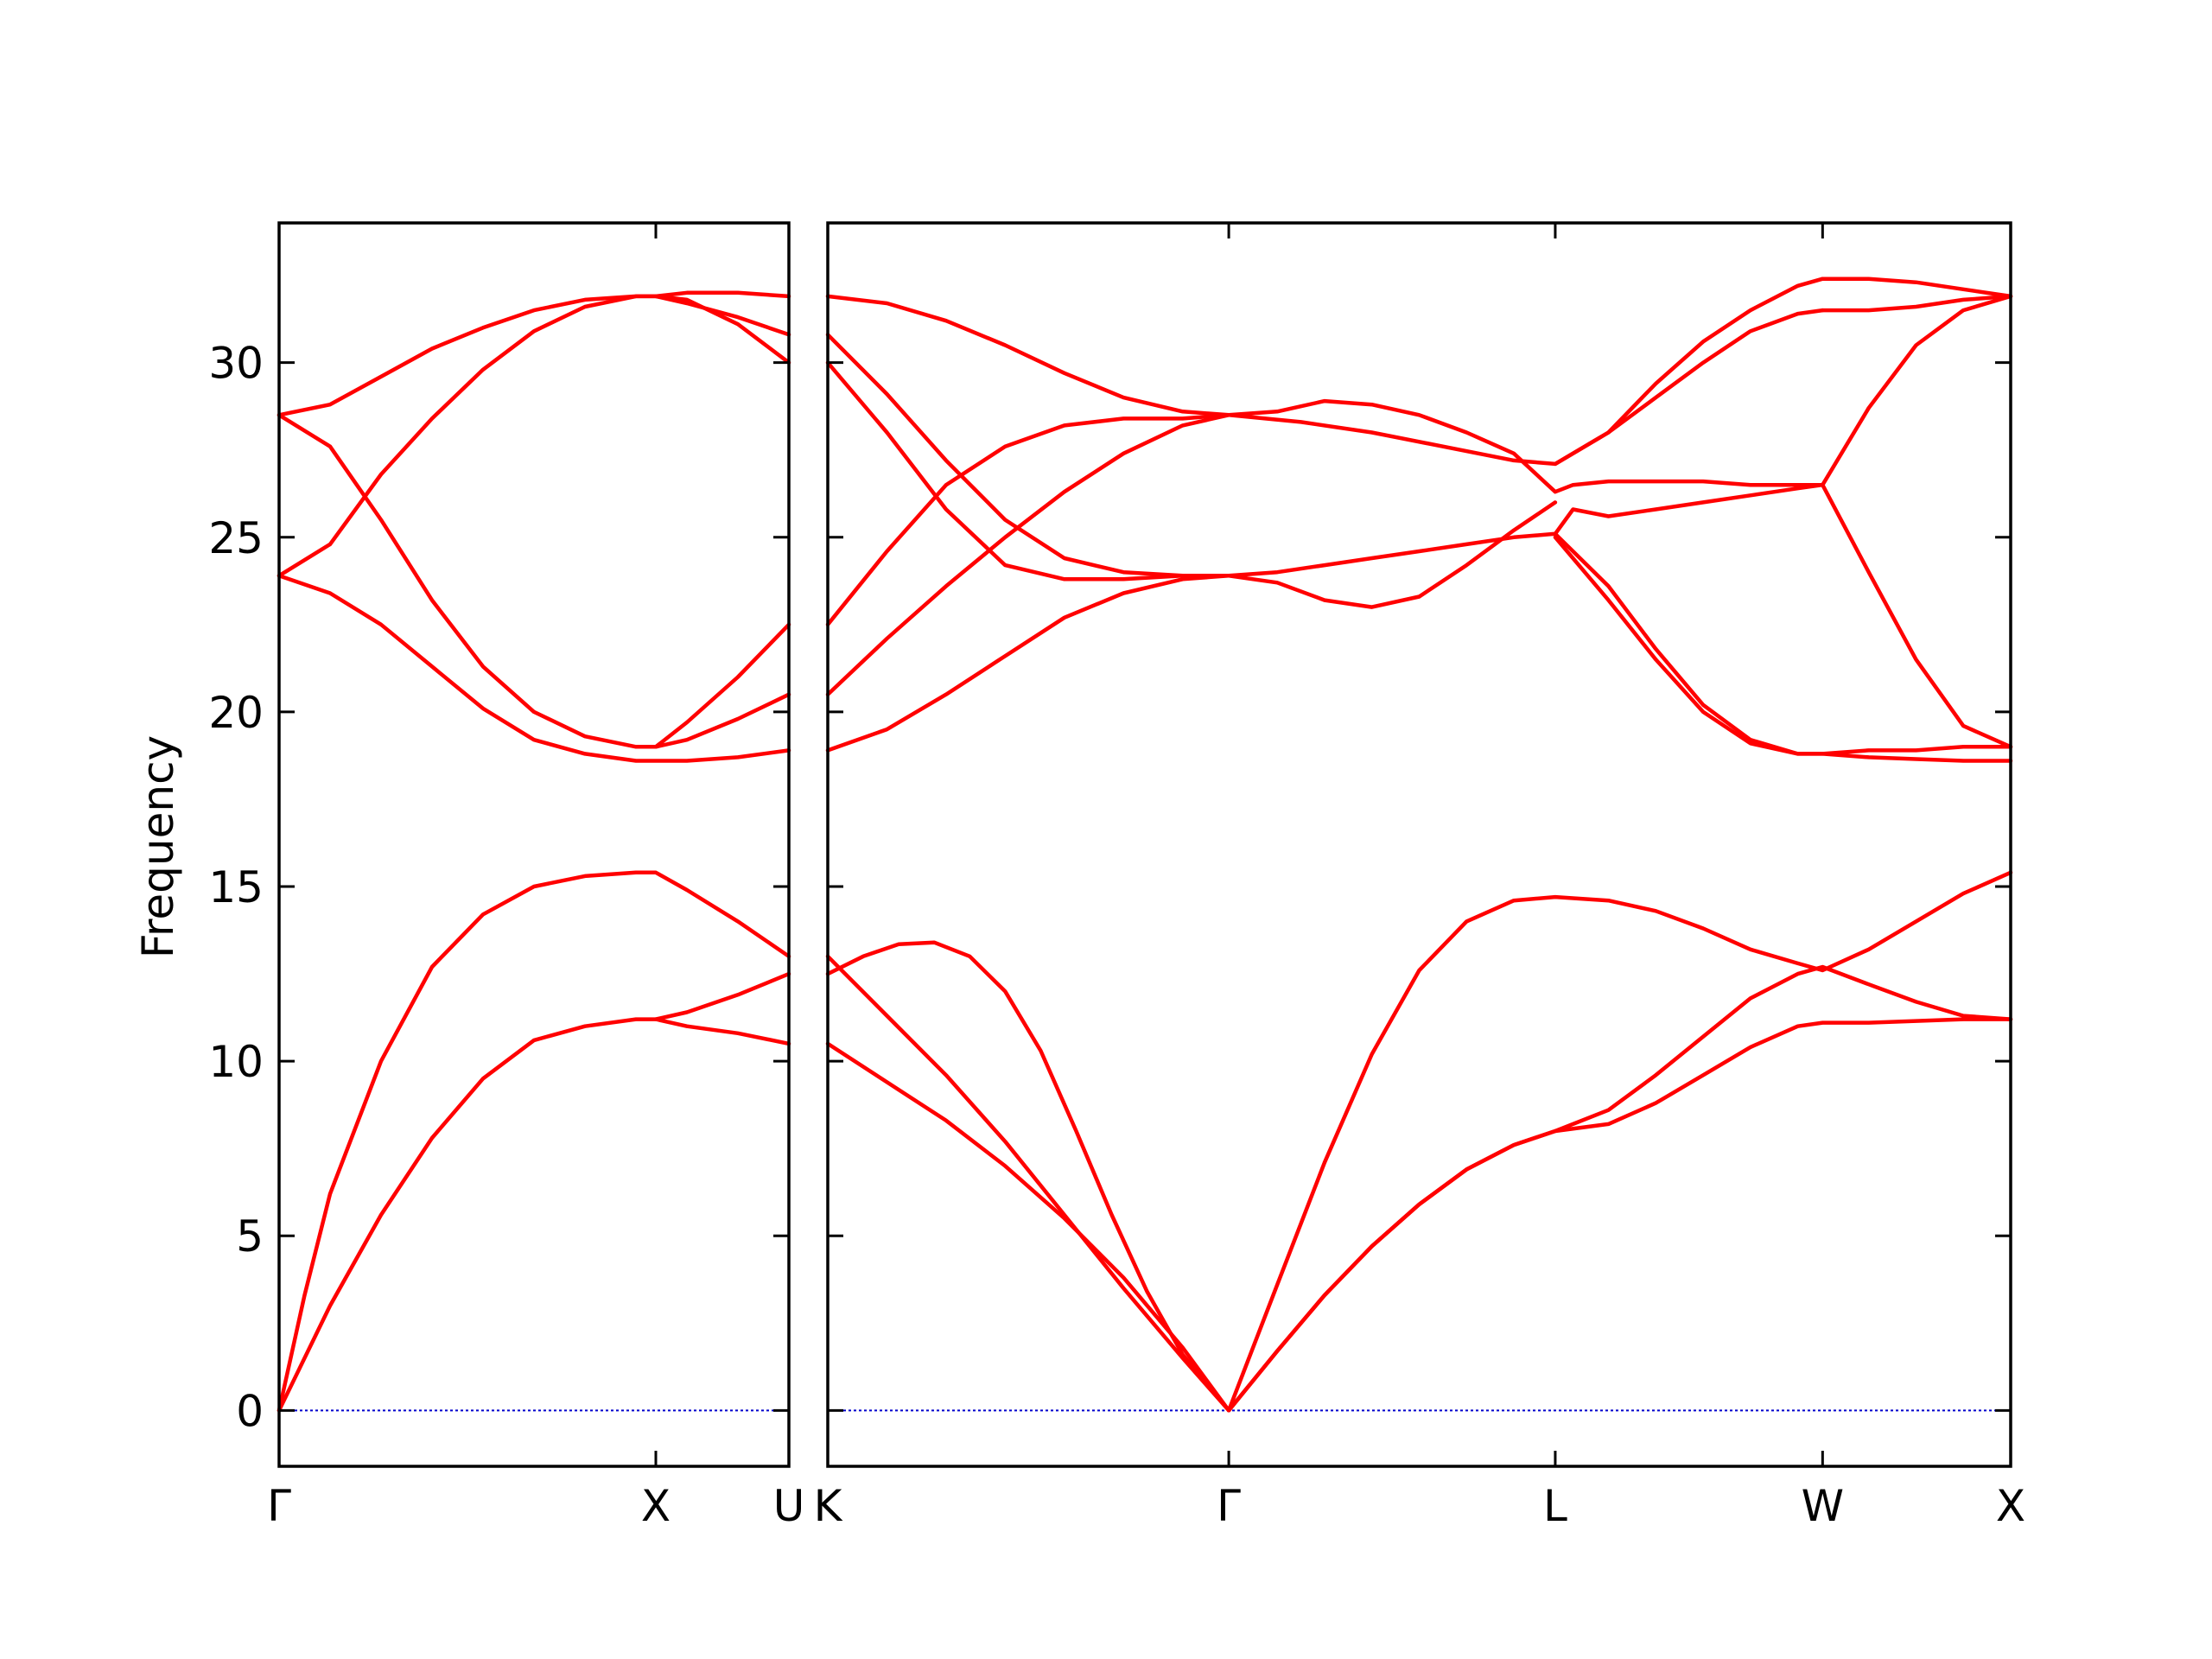  What do you see at coordinates (1555, 1506) in the screenshot?
I see `x-tick-label: L` at bounding box center [1555, 1506].